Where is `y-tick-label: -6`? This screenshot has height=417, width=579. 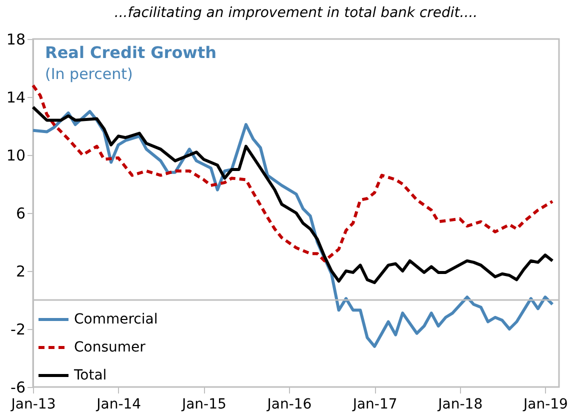
y-tick-label: -6 is located at coordinates (18, 387).